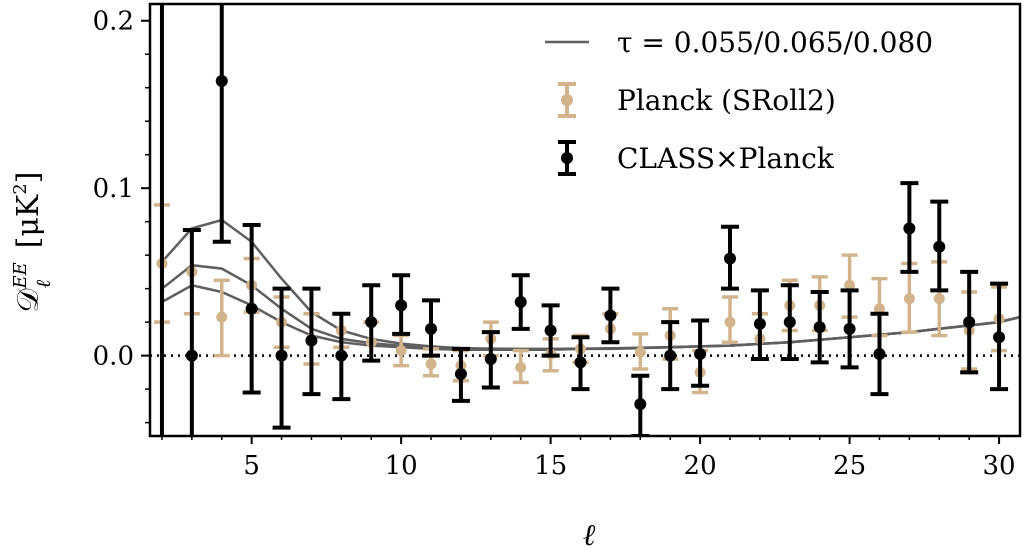 The image size is (1024, 553). I want to click on x-axis-label: ℓ, so click(589, 535).